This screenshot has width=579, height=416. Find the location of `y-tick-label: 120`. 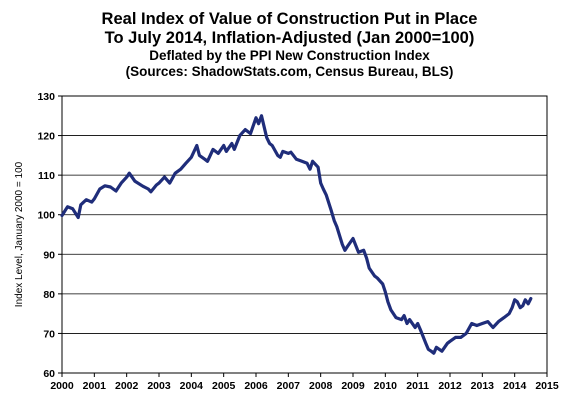

y-tick-label: 120 is located at coordinates (46, 137).